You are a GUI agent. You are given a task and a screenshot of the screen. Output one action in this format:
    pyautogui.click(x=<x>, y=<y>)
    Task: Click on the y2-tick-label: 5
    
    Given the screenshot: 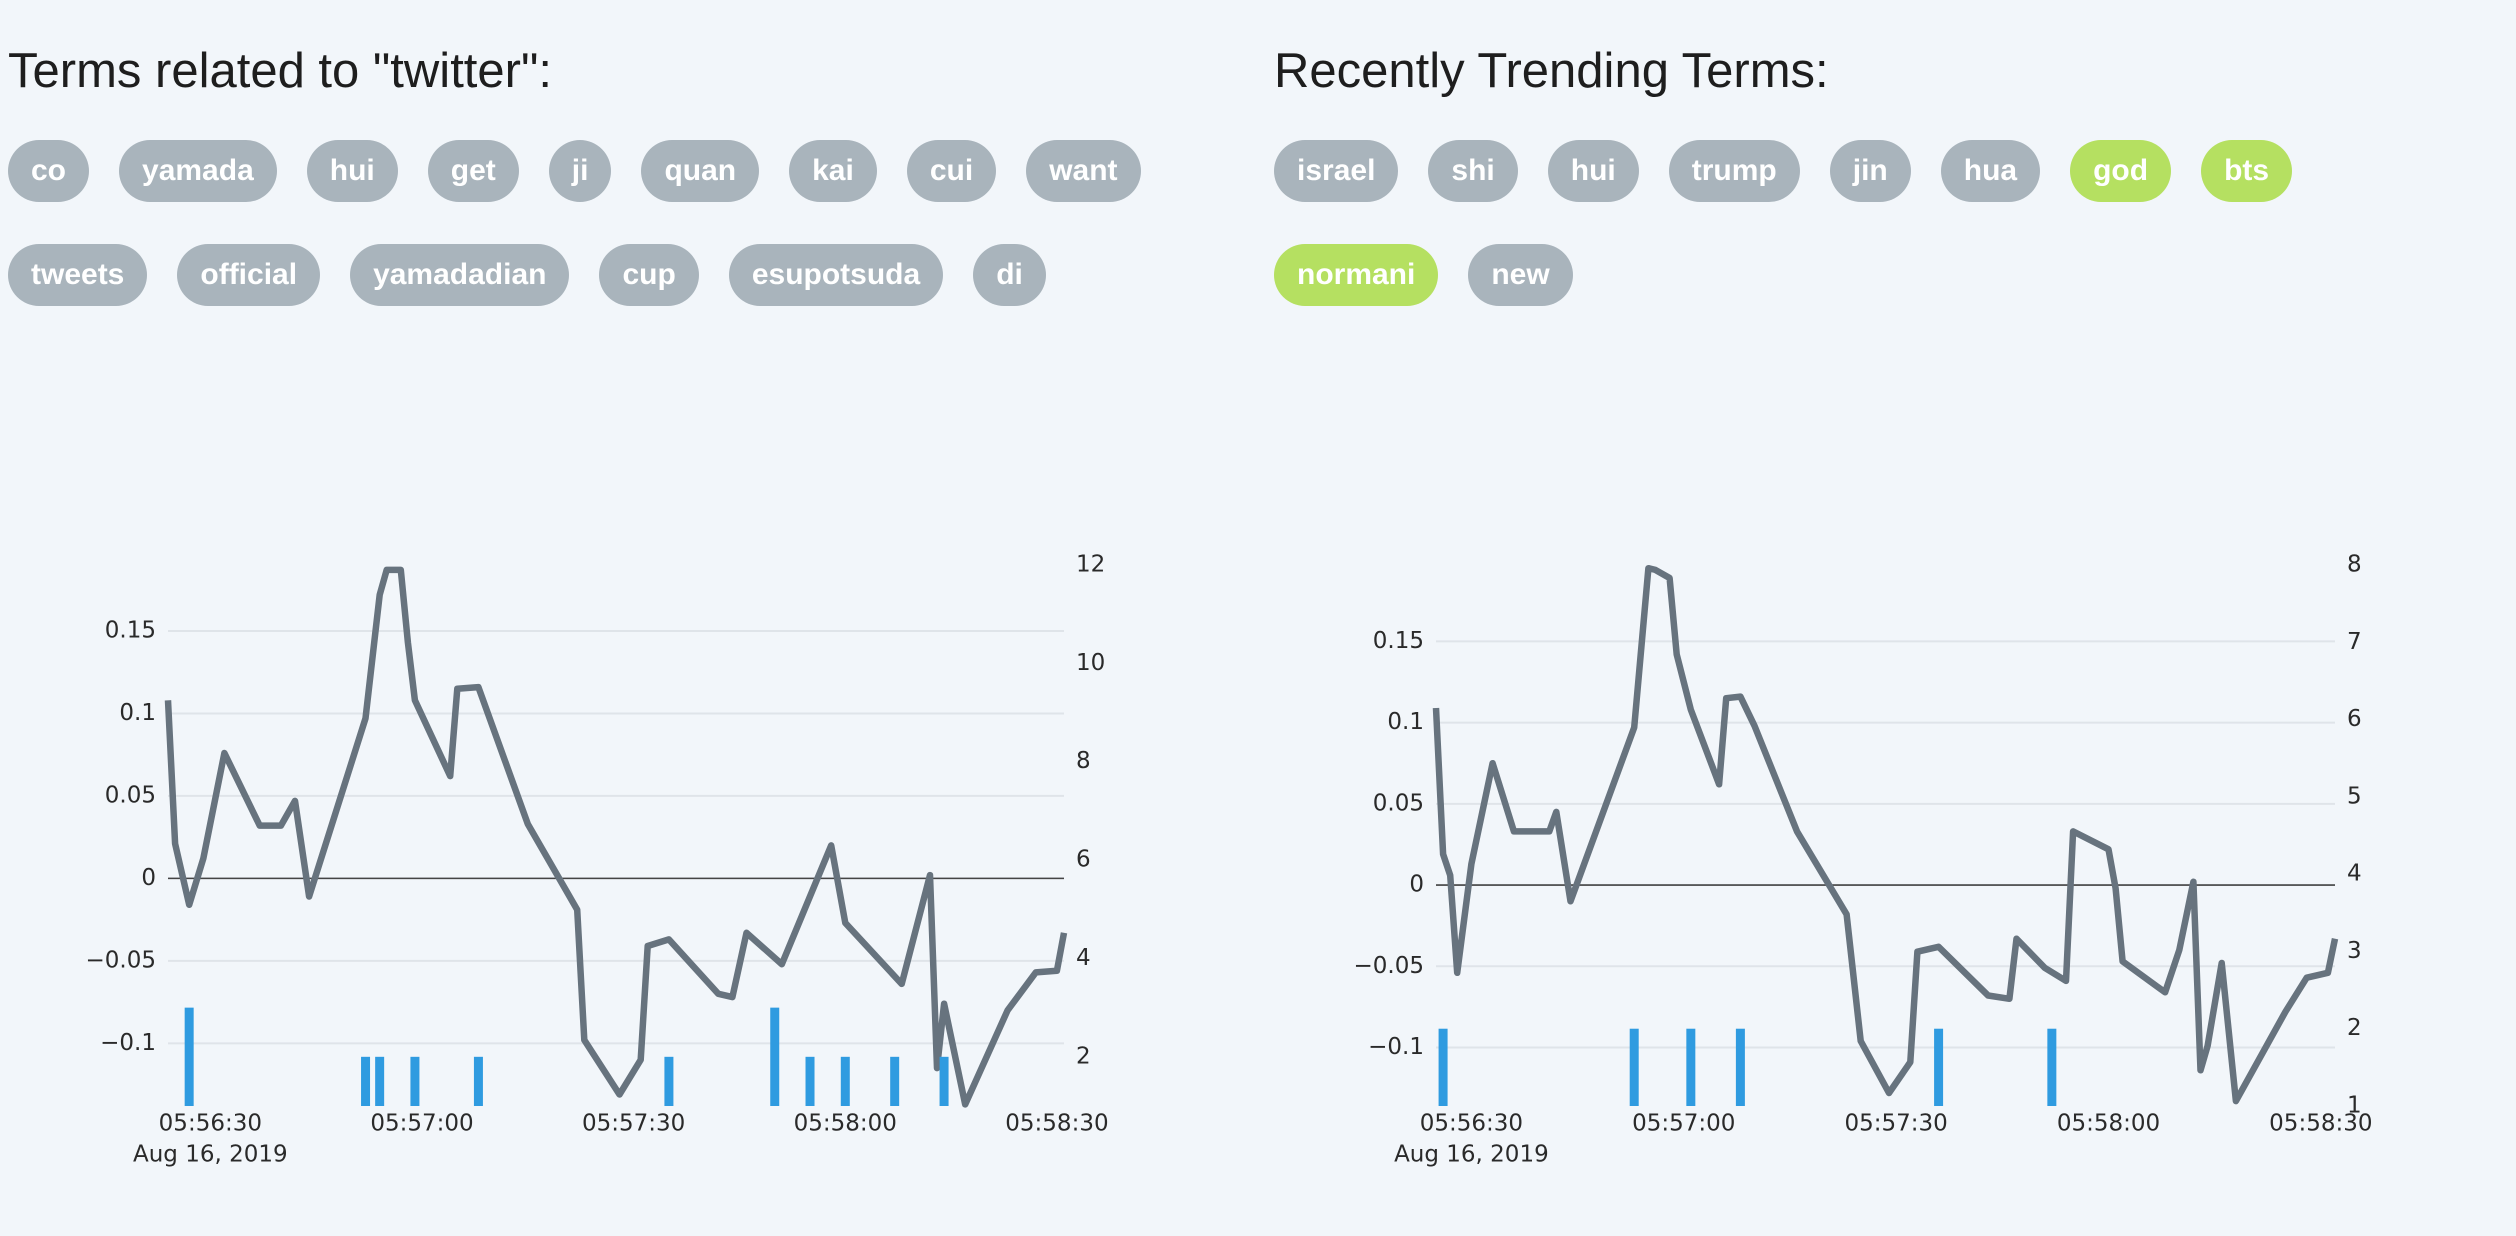 What is the action you would take?
    pyautogui.click(x=2354, y=796)
    